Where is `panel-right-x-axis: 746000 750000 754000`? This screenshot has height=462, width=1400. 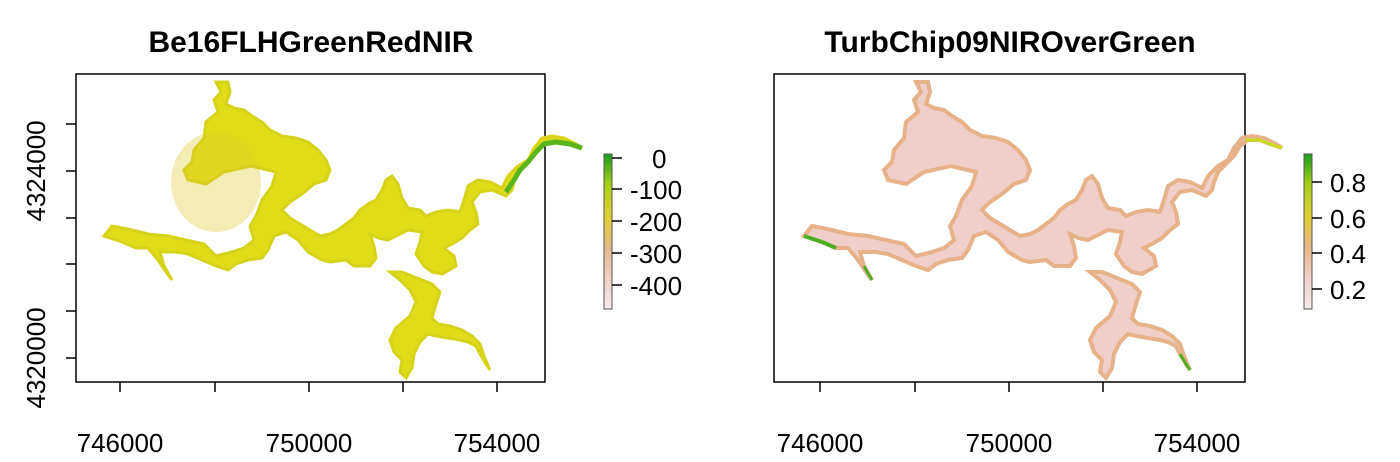 panel-right-x-axis: 746000 750000 754000 is located at coordinates (1009, 420).